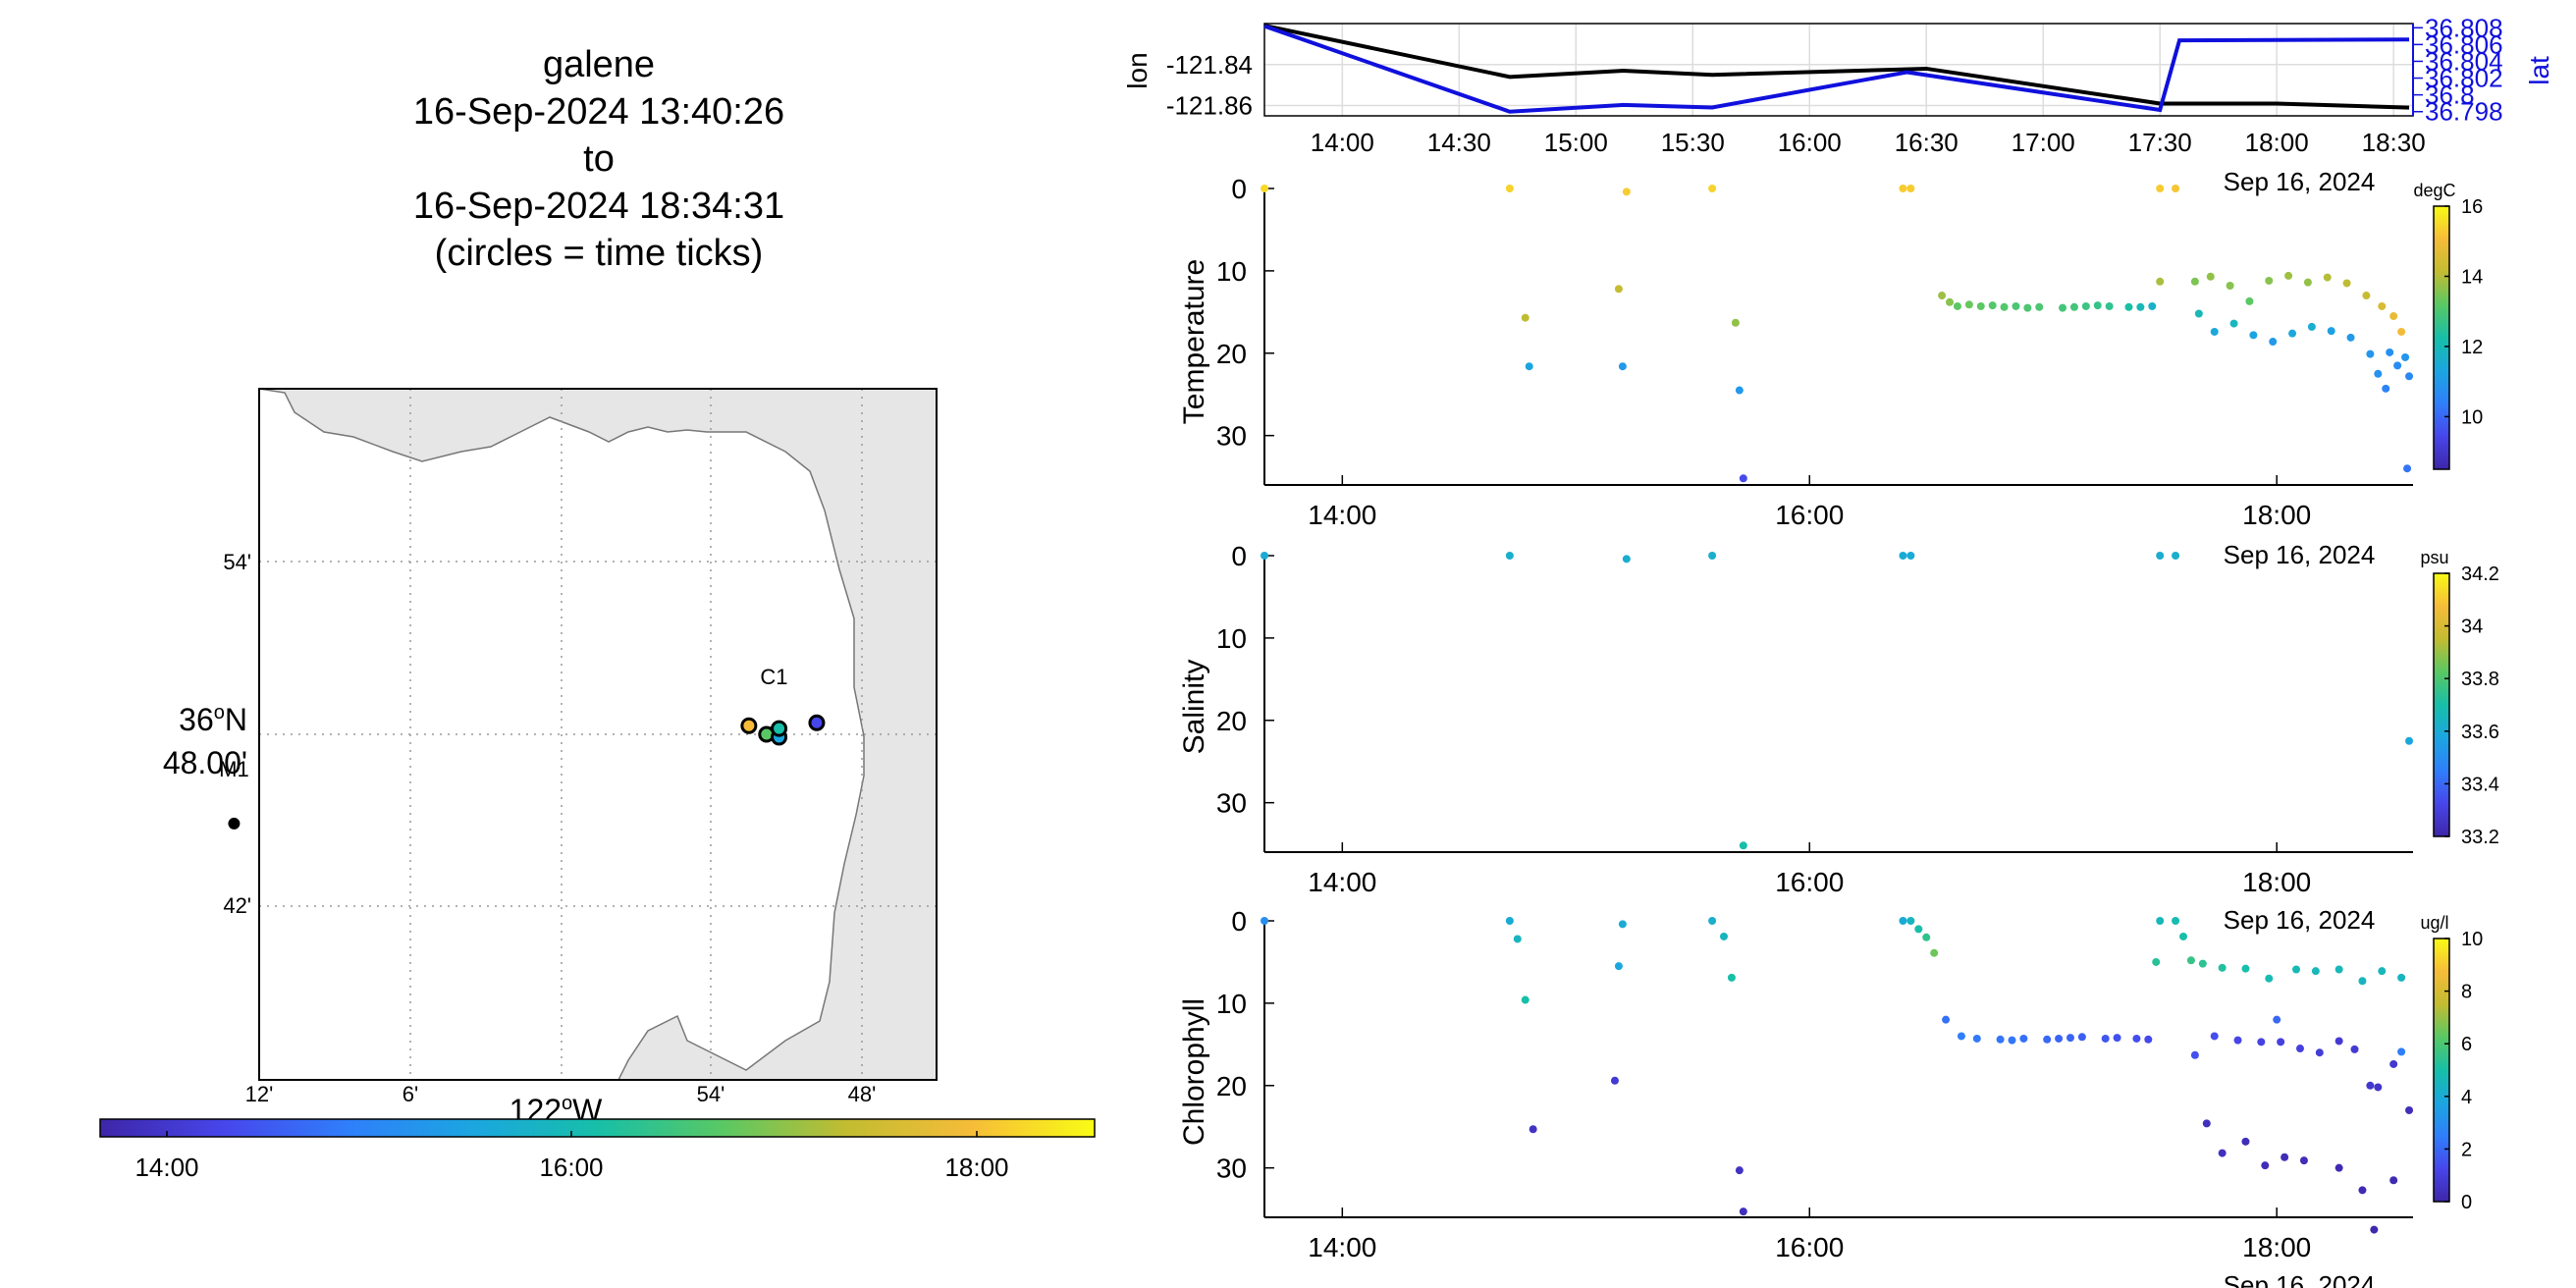 The height and width of the screenshot is (1288, 2576). Describe the element at coordinates (1231, 1086) in the screenshot. I see `chlorophyll-y-tick-label: 20` at that location.